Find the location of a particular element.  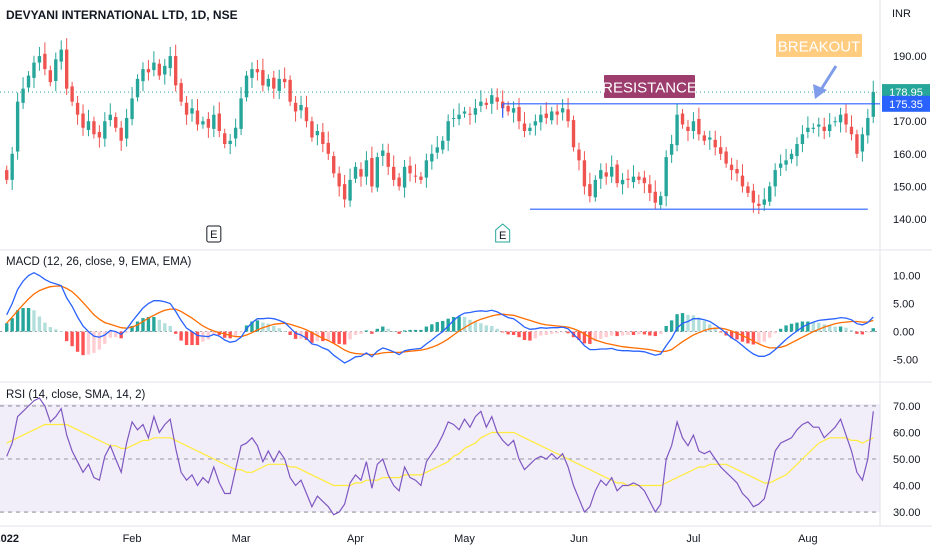

price-axis-tick-label: 150.00 is located at coordinates (910, 187).